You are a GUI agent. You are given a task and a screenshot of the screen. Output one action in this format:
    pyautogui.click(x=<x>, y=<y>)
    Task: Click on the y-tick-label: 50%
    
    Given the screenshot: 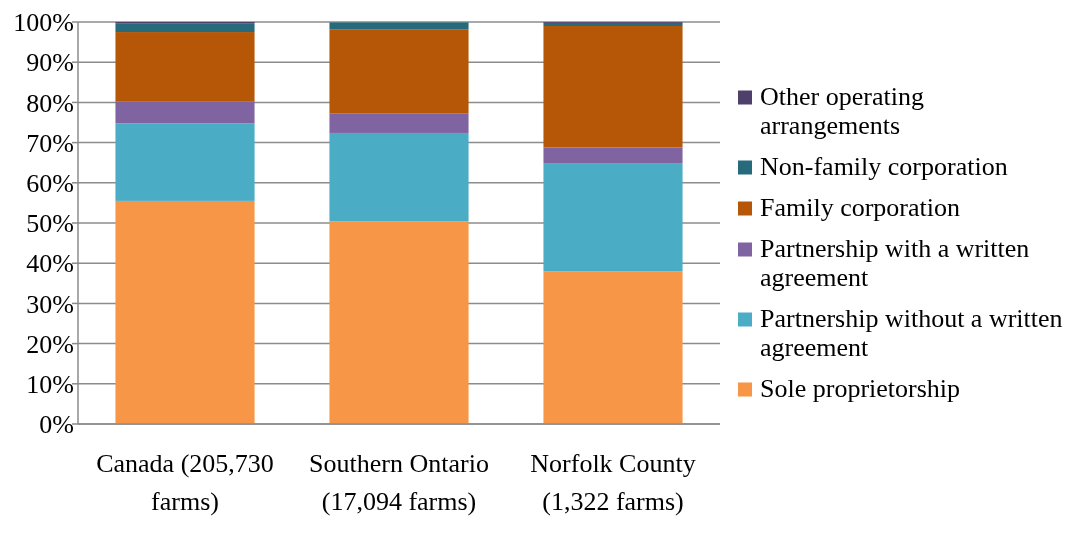 What is the action you would take?
    pyautogui.click(x=50, y=224)
    